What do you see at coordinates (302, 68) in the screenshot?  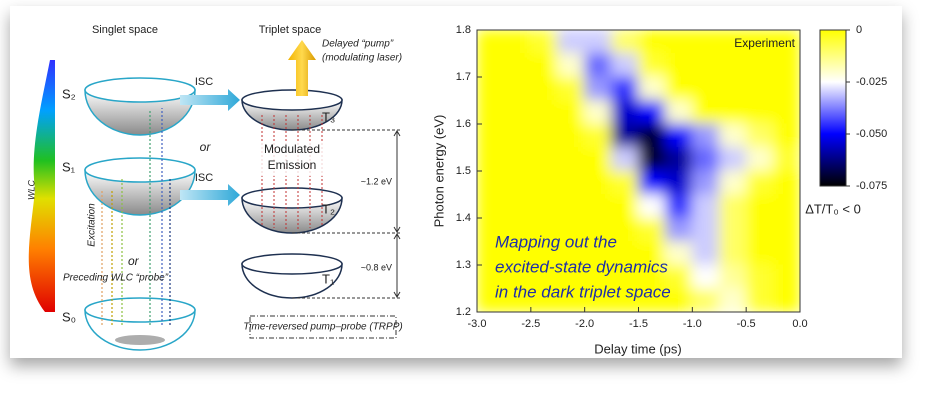 I see `pump-arrow` at bounding box center [302, 68].